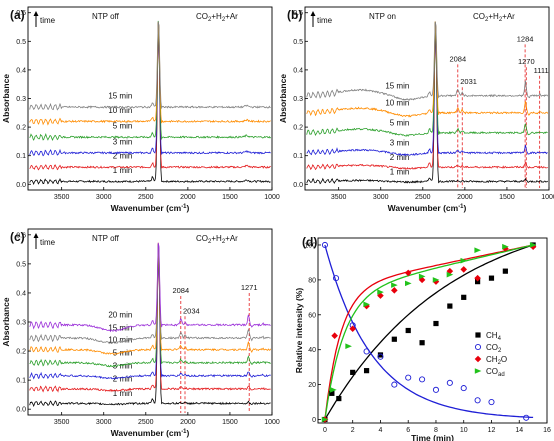 The width and height of the screenshot is (554, 441). What do you see at coordinates (120, 339) in the screenshot?
I see `trace-label: 10 min` at bounding box center [120, 339].